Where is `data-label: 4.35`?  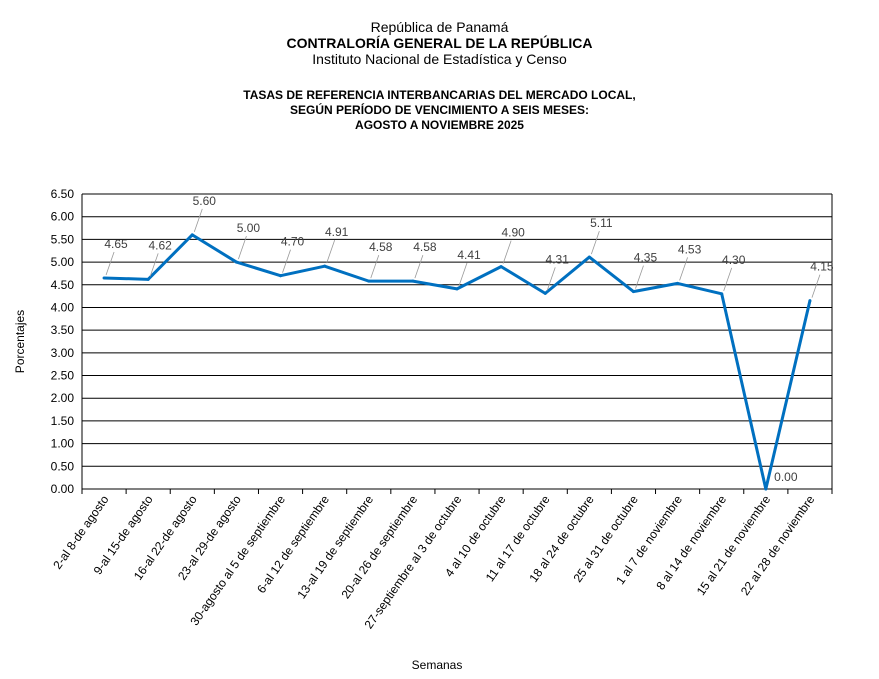 data-label: 4.35 is located at coordinates (646, 258).